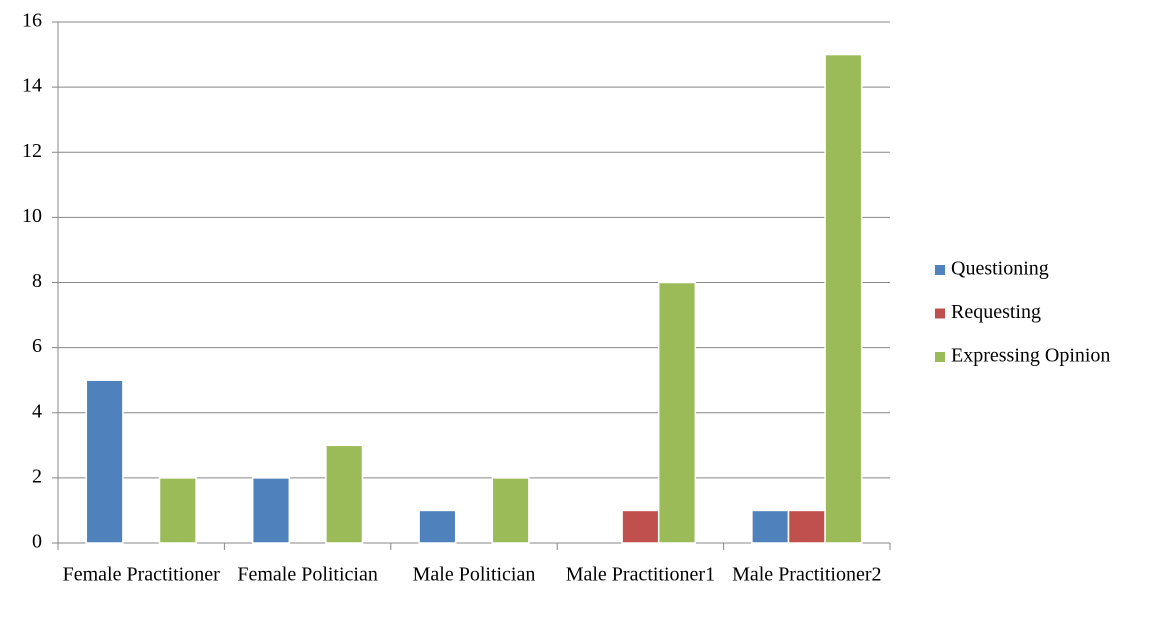  Describe the element at coordinates (1000, 269) in the screenshot. I see `legend-label: Questioning` at that location.